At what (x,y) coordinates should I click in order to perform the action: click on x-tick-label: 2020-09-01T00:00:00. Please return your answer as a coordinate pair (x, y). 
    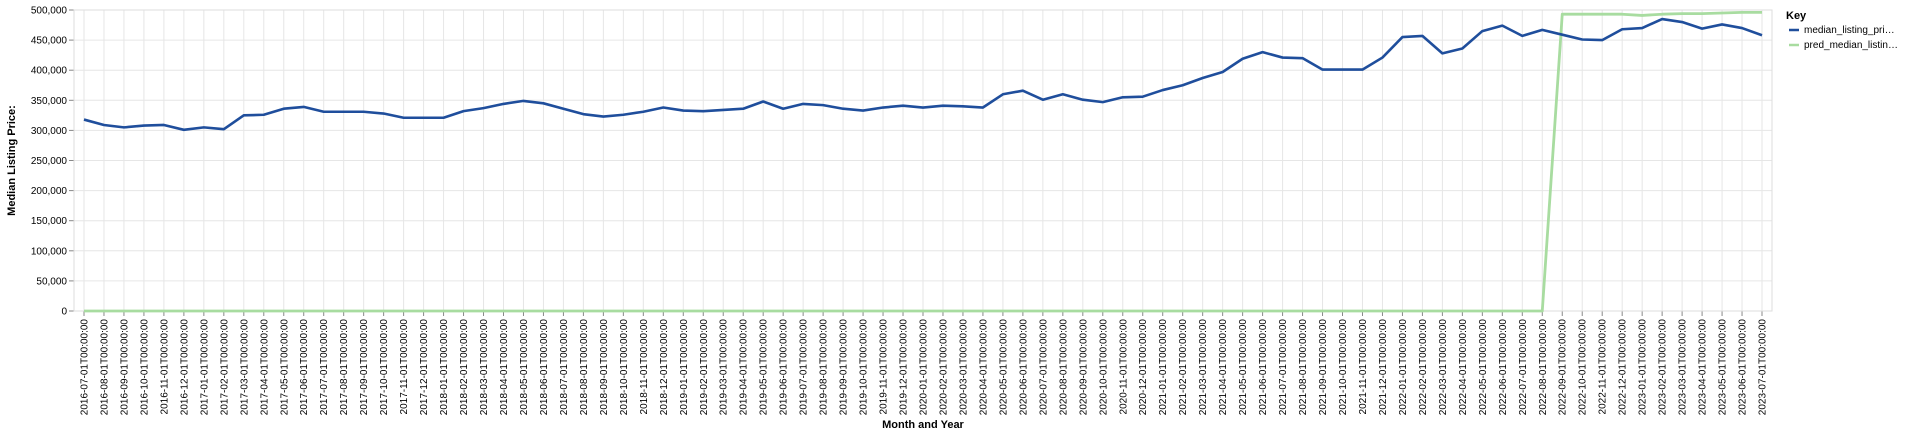
    Looking at the image, I should click on (1083, 367).